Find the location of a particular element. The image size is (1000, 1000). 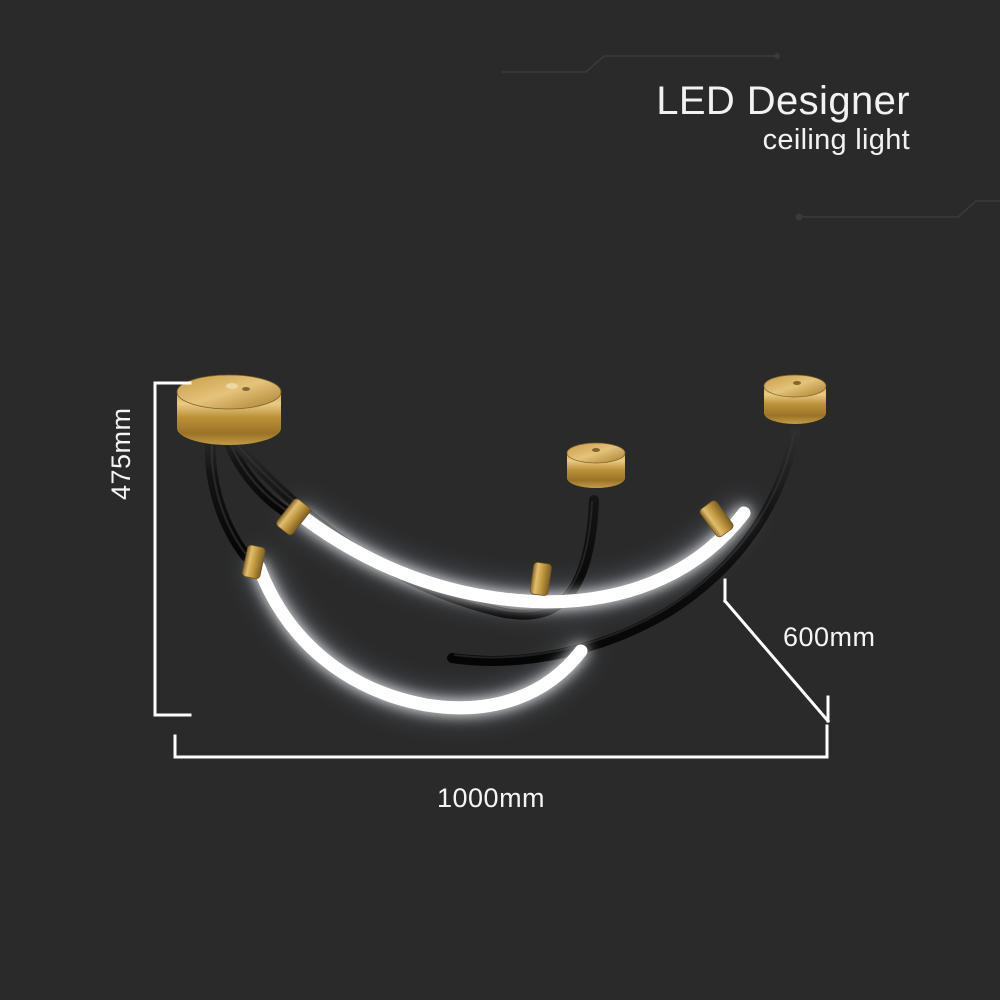

black-cable is located at coordinates (623, 546).